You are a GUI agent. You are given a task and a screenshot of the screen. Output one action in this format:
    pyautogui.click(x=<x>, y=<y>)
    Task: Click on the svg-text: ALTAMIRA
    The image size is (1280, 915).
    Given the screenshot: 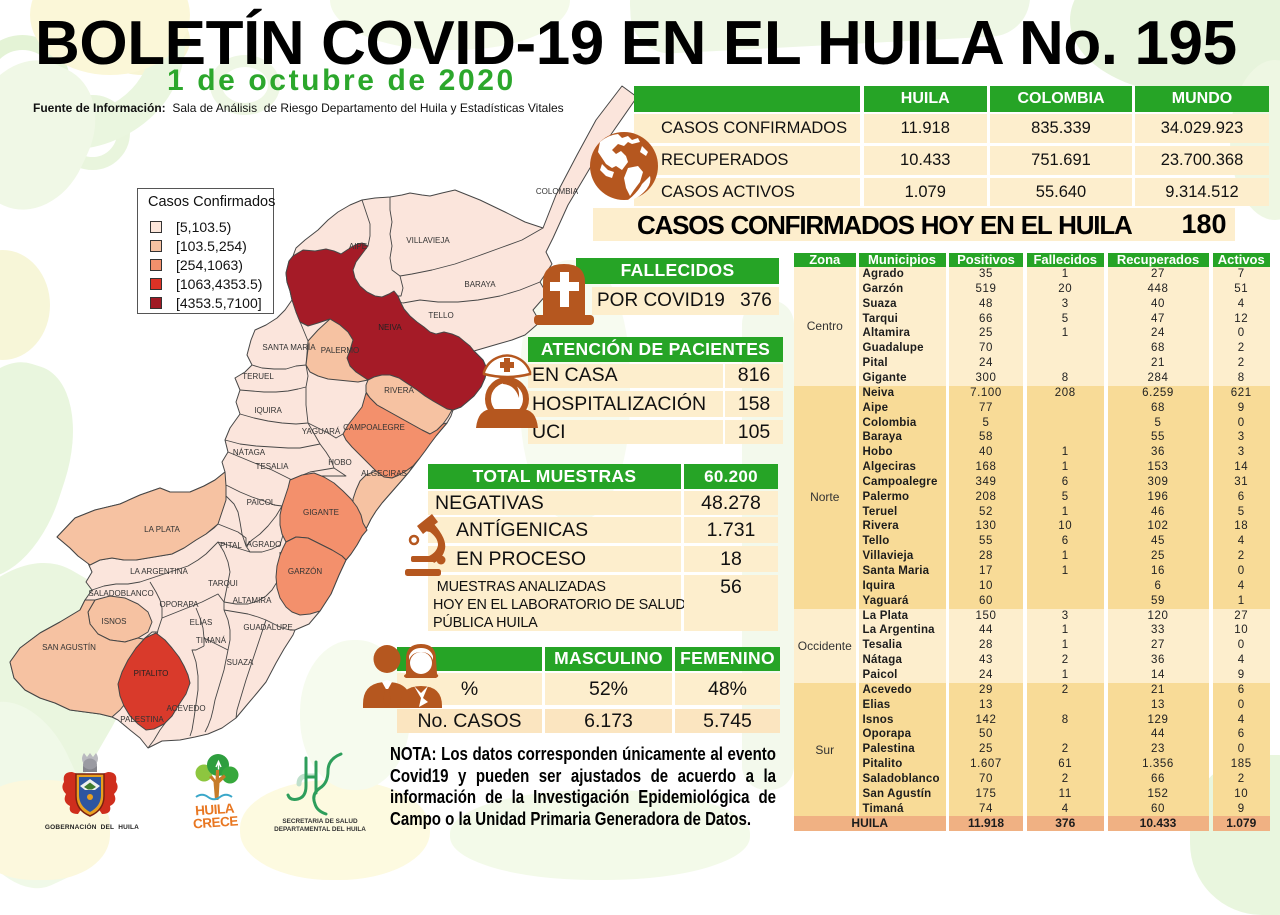 What is the action you would take?
    pyautogui.click(x=252, y=600)
    